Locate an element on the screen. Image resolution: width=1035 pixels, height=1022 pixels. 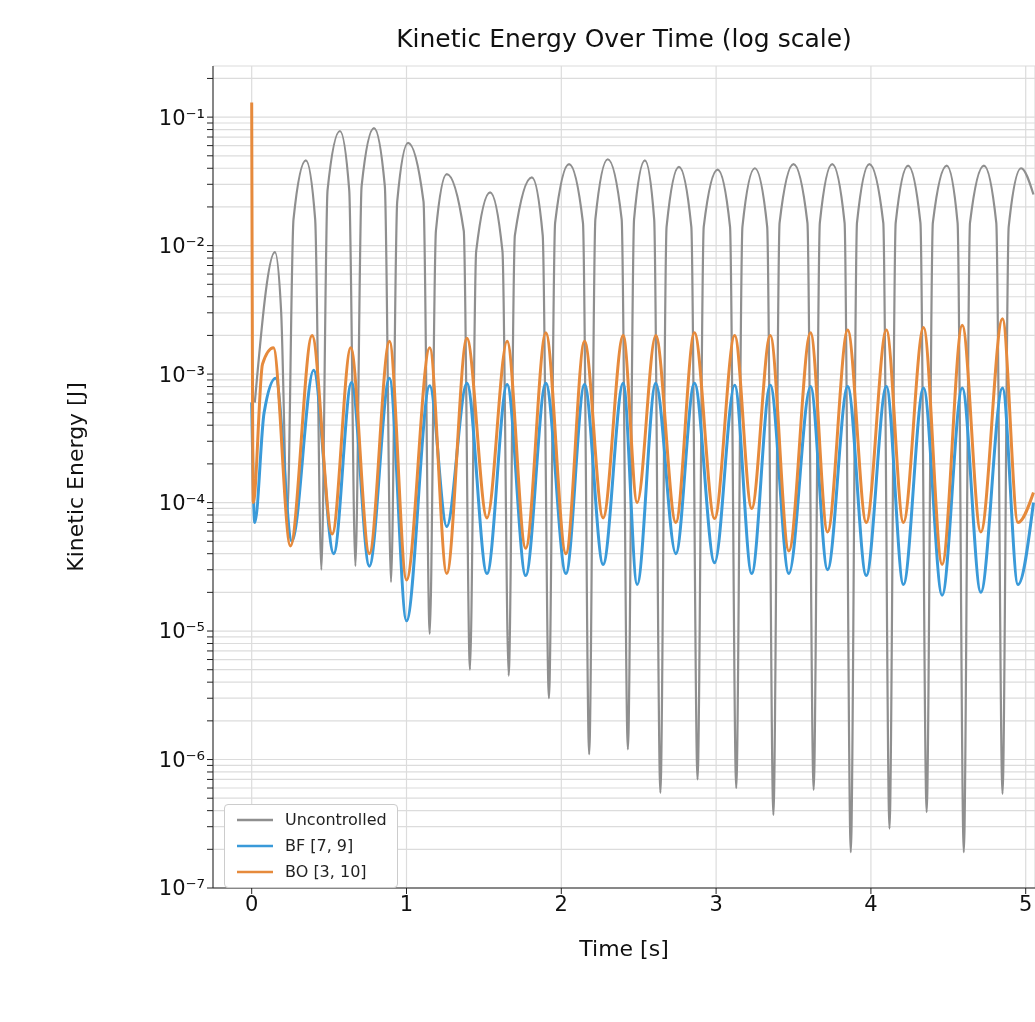
x-tick-label: 5 is located at coordinates (1026, 903).